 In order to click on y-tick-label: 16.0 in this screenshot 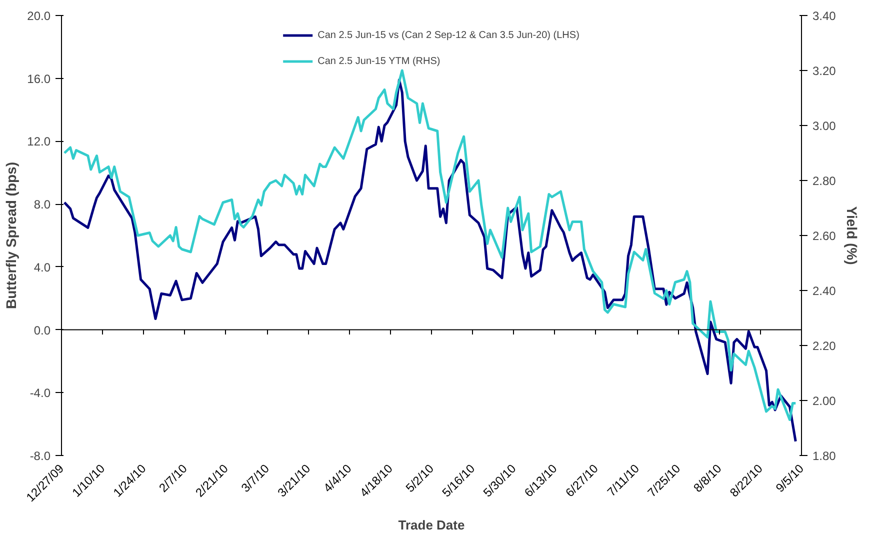, I will do `click(39, 79)`.